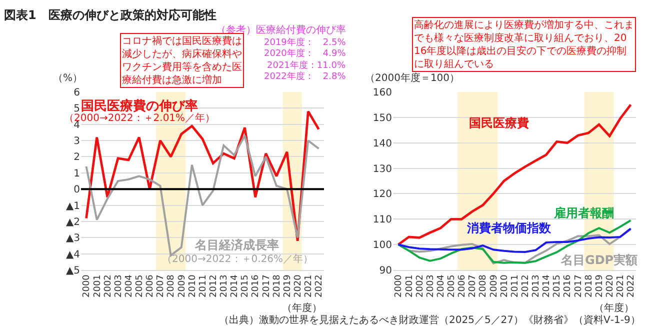  What do you see at coordinates (599, 260) in the screenshot?
I see `series-label: 名目GDP実額` at bounding box center [599, 260].